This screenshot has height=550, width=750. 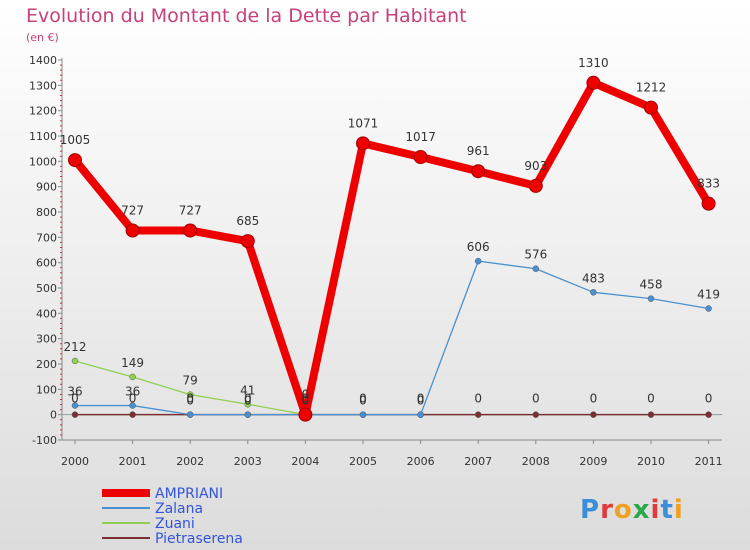 What do you see at coordinates (651, 461) in the screenshot?
I see `x-tick-label: 2010` at bounding box center [651, 461].